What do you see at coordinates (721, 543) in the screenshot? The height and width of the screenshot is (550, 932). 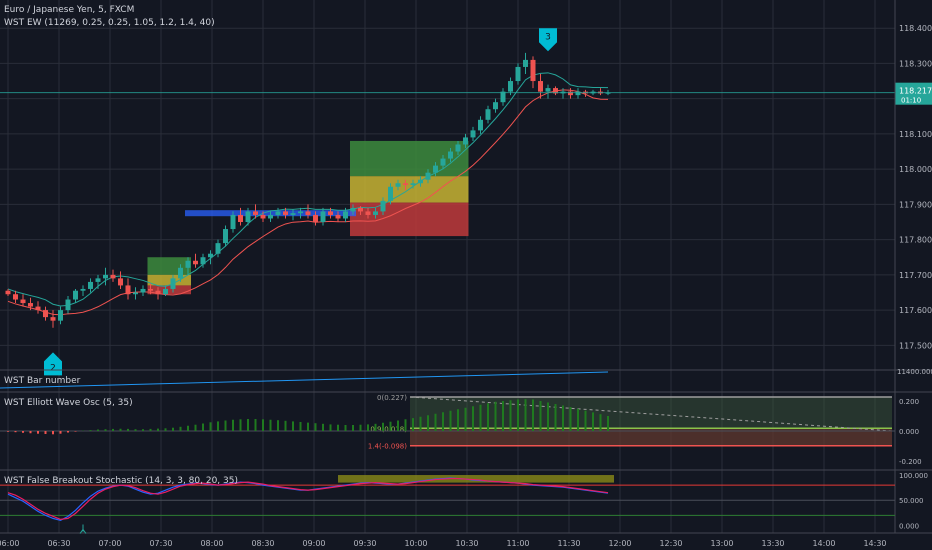 I see `time-tick-label: 13:00` at bounding box center [721, 543].